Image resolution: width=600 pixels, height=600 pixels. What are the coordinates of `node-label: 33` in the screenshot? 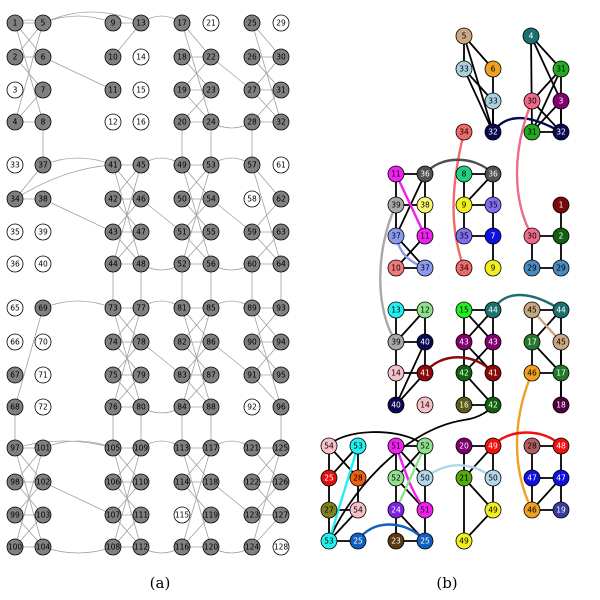 It's located at (493, 101).